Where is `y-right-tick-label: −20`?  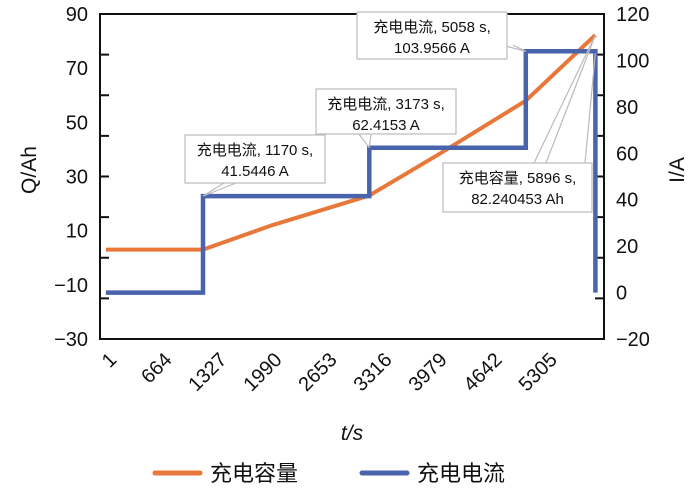
y-right-tick-label: −20 is located at coordinates (633, 340).